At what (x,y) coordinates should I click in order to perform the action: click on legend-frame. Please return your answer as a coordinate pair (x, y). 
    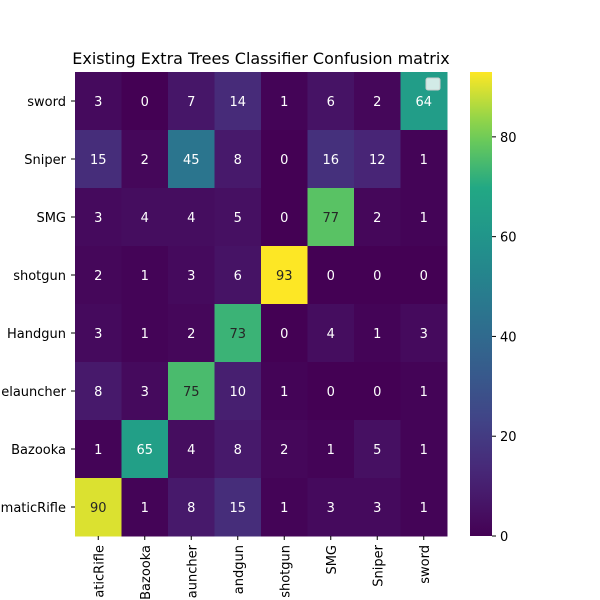
    Looking at the image, I should click on (433, 84).